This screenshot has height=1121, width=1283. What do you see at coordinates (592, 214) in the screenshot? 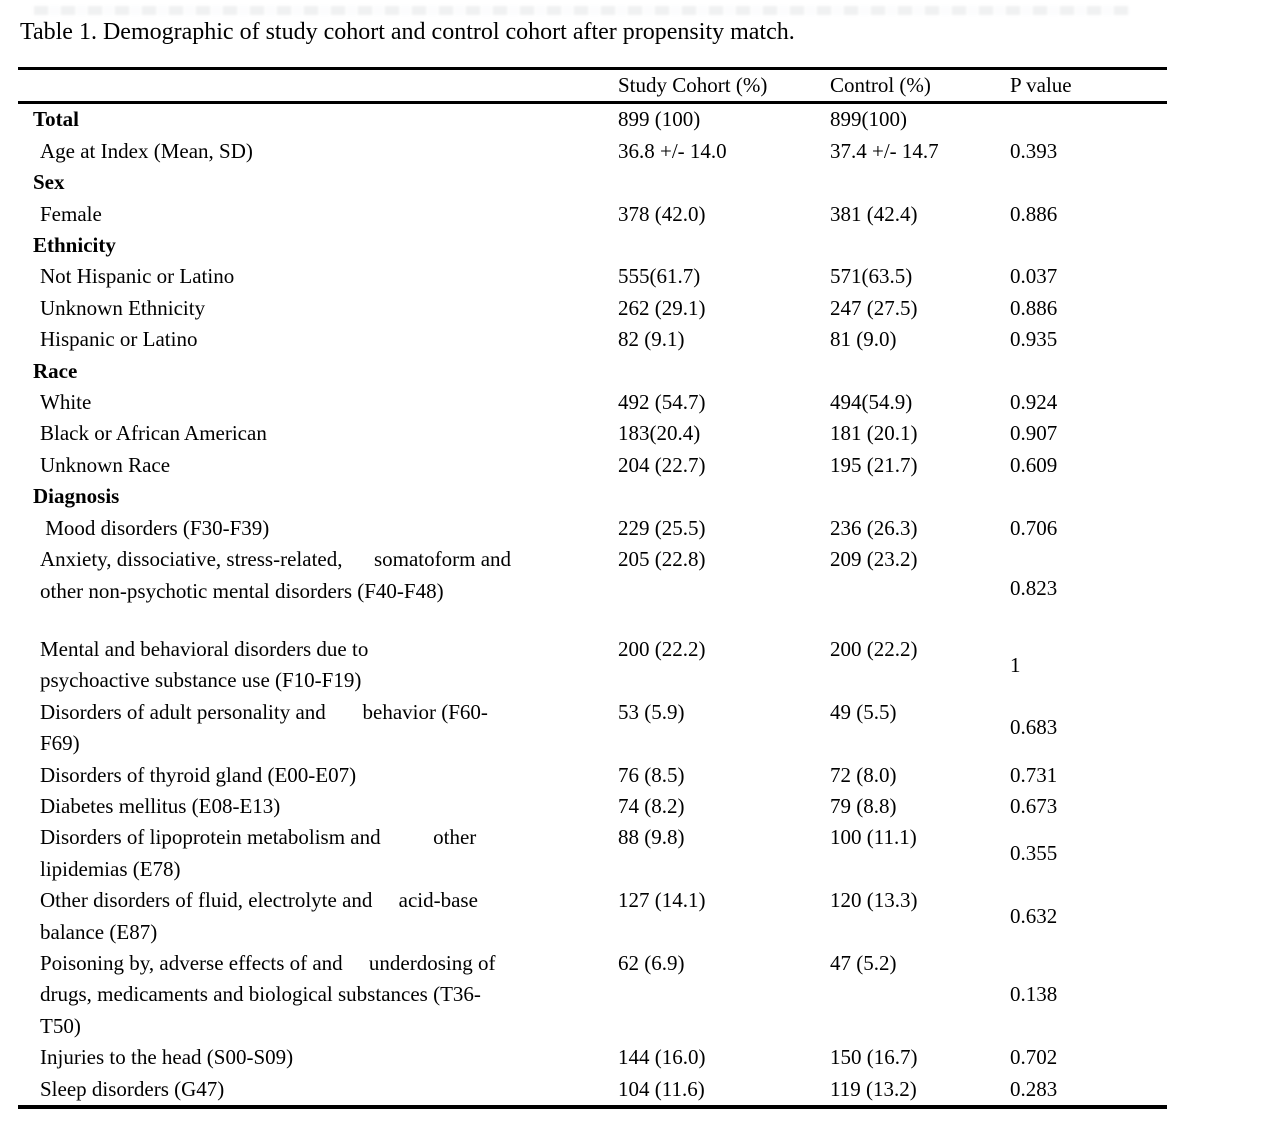
I see `table-row: Female 378 (42.0) 381 (42.4) 0.886` at bounding box center [592, 214].